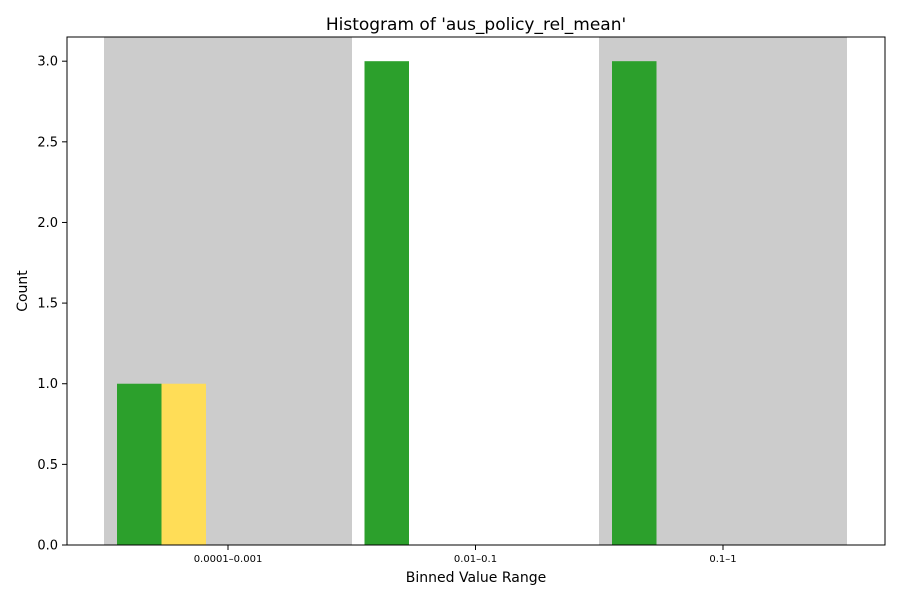  I want to click on x-tick-label: 0.0001–0.001, so click(228, 559).